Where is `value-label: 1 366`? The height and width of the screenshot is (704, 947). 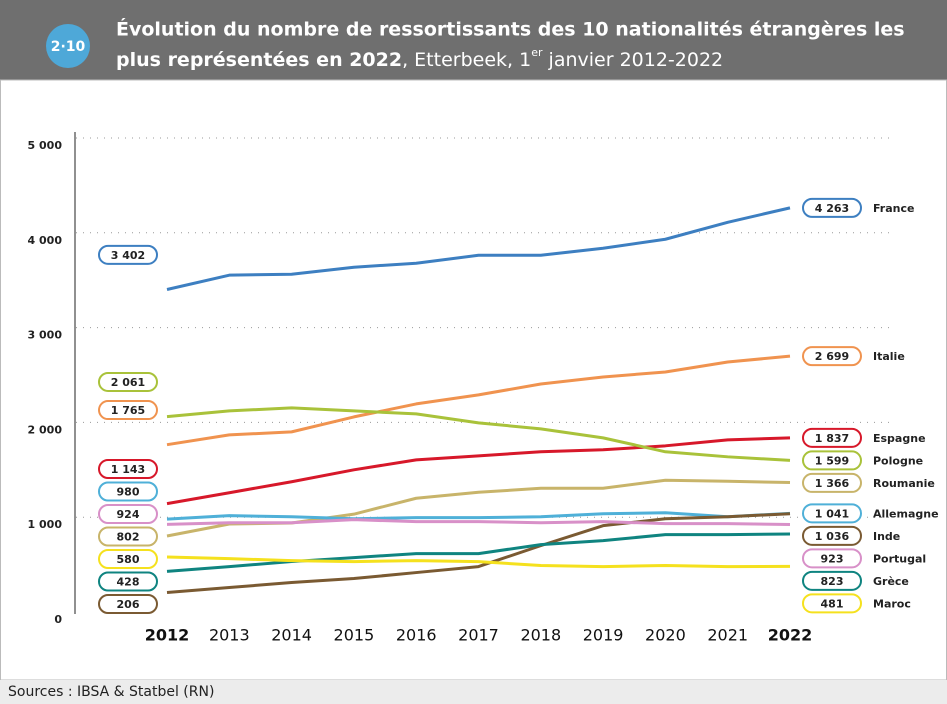 value-label: 1 366 is located at coordinates (832, 483).